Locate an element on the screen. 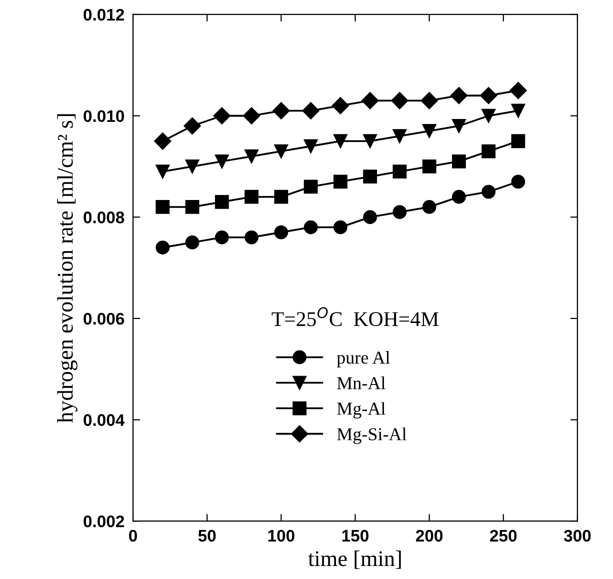  legend-label: pure Al is located at coordinates (363, 359).